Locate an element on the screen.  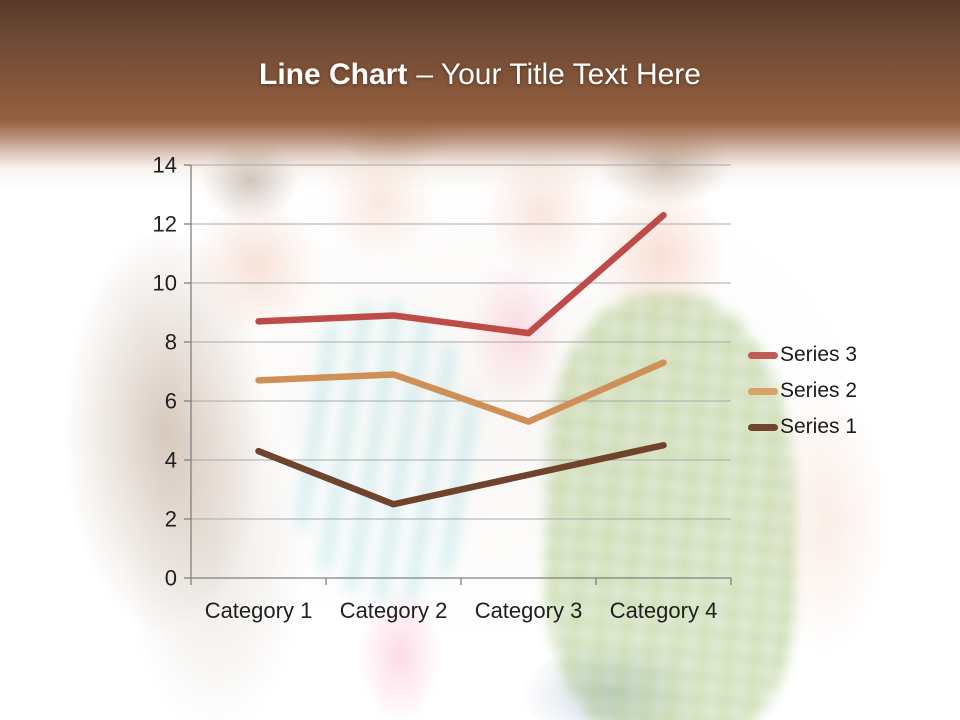
legend-item-series-2: Series 2 is located at coordinates (802, 391).